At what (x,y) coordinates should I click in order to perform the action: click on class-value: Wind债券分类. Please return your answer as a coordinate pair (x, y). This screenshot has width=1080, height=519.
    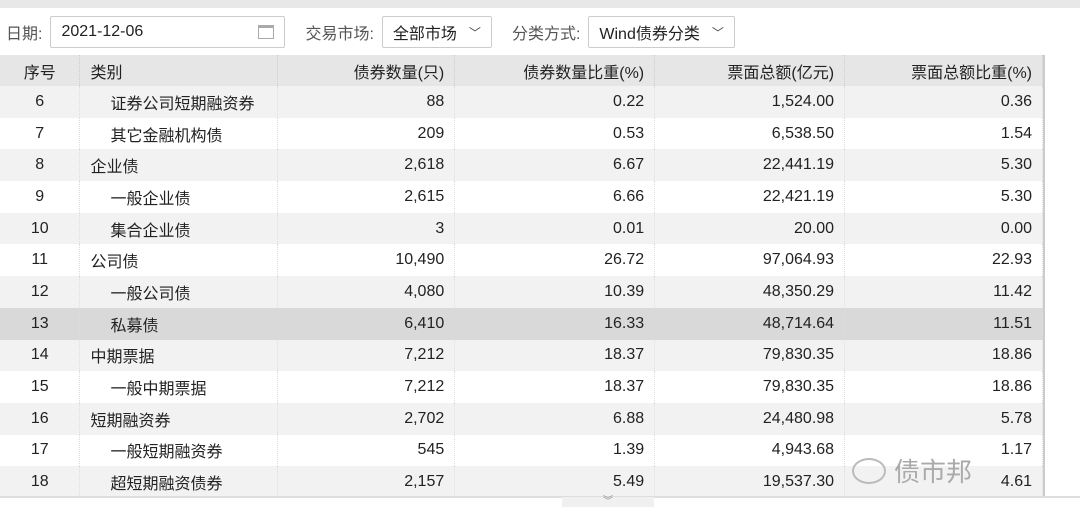
    Looking at the image, I should click on (649, 34).